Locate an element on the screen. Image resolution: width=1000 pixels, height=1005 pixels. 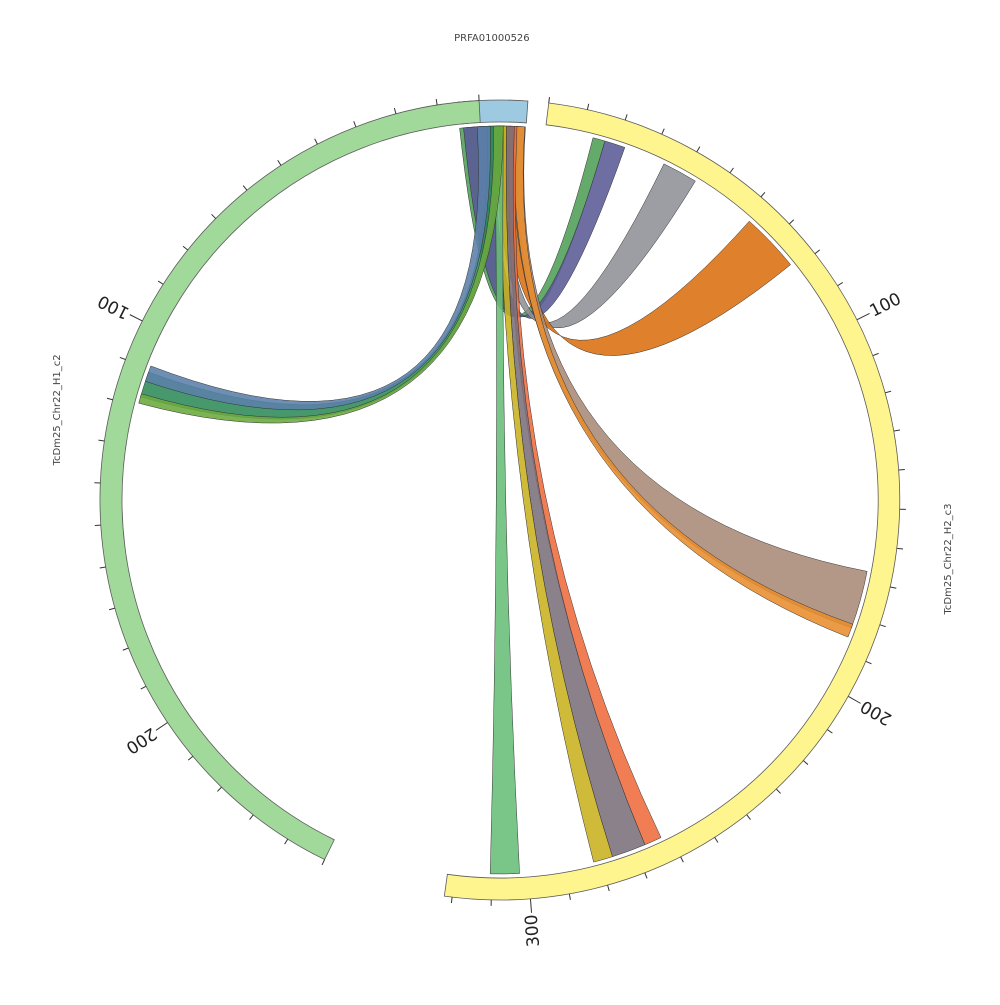
tick-label-h1-100: 100 is located at coordinates (114, 306).